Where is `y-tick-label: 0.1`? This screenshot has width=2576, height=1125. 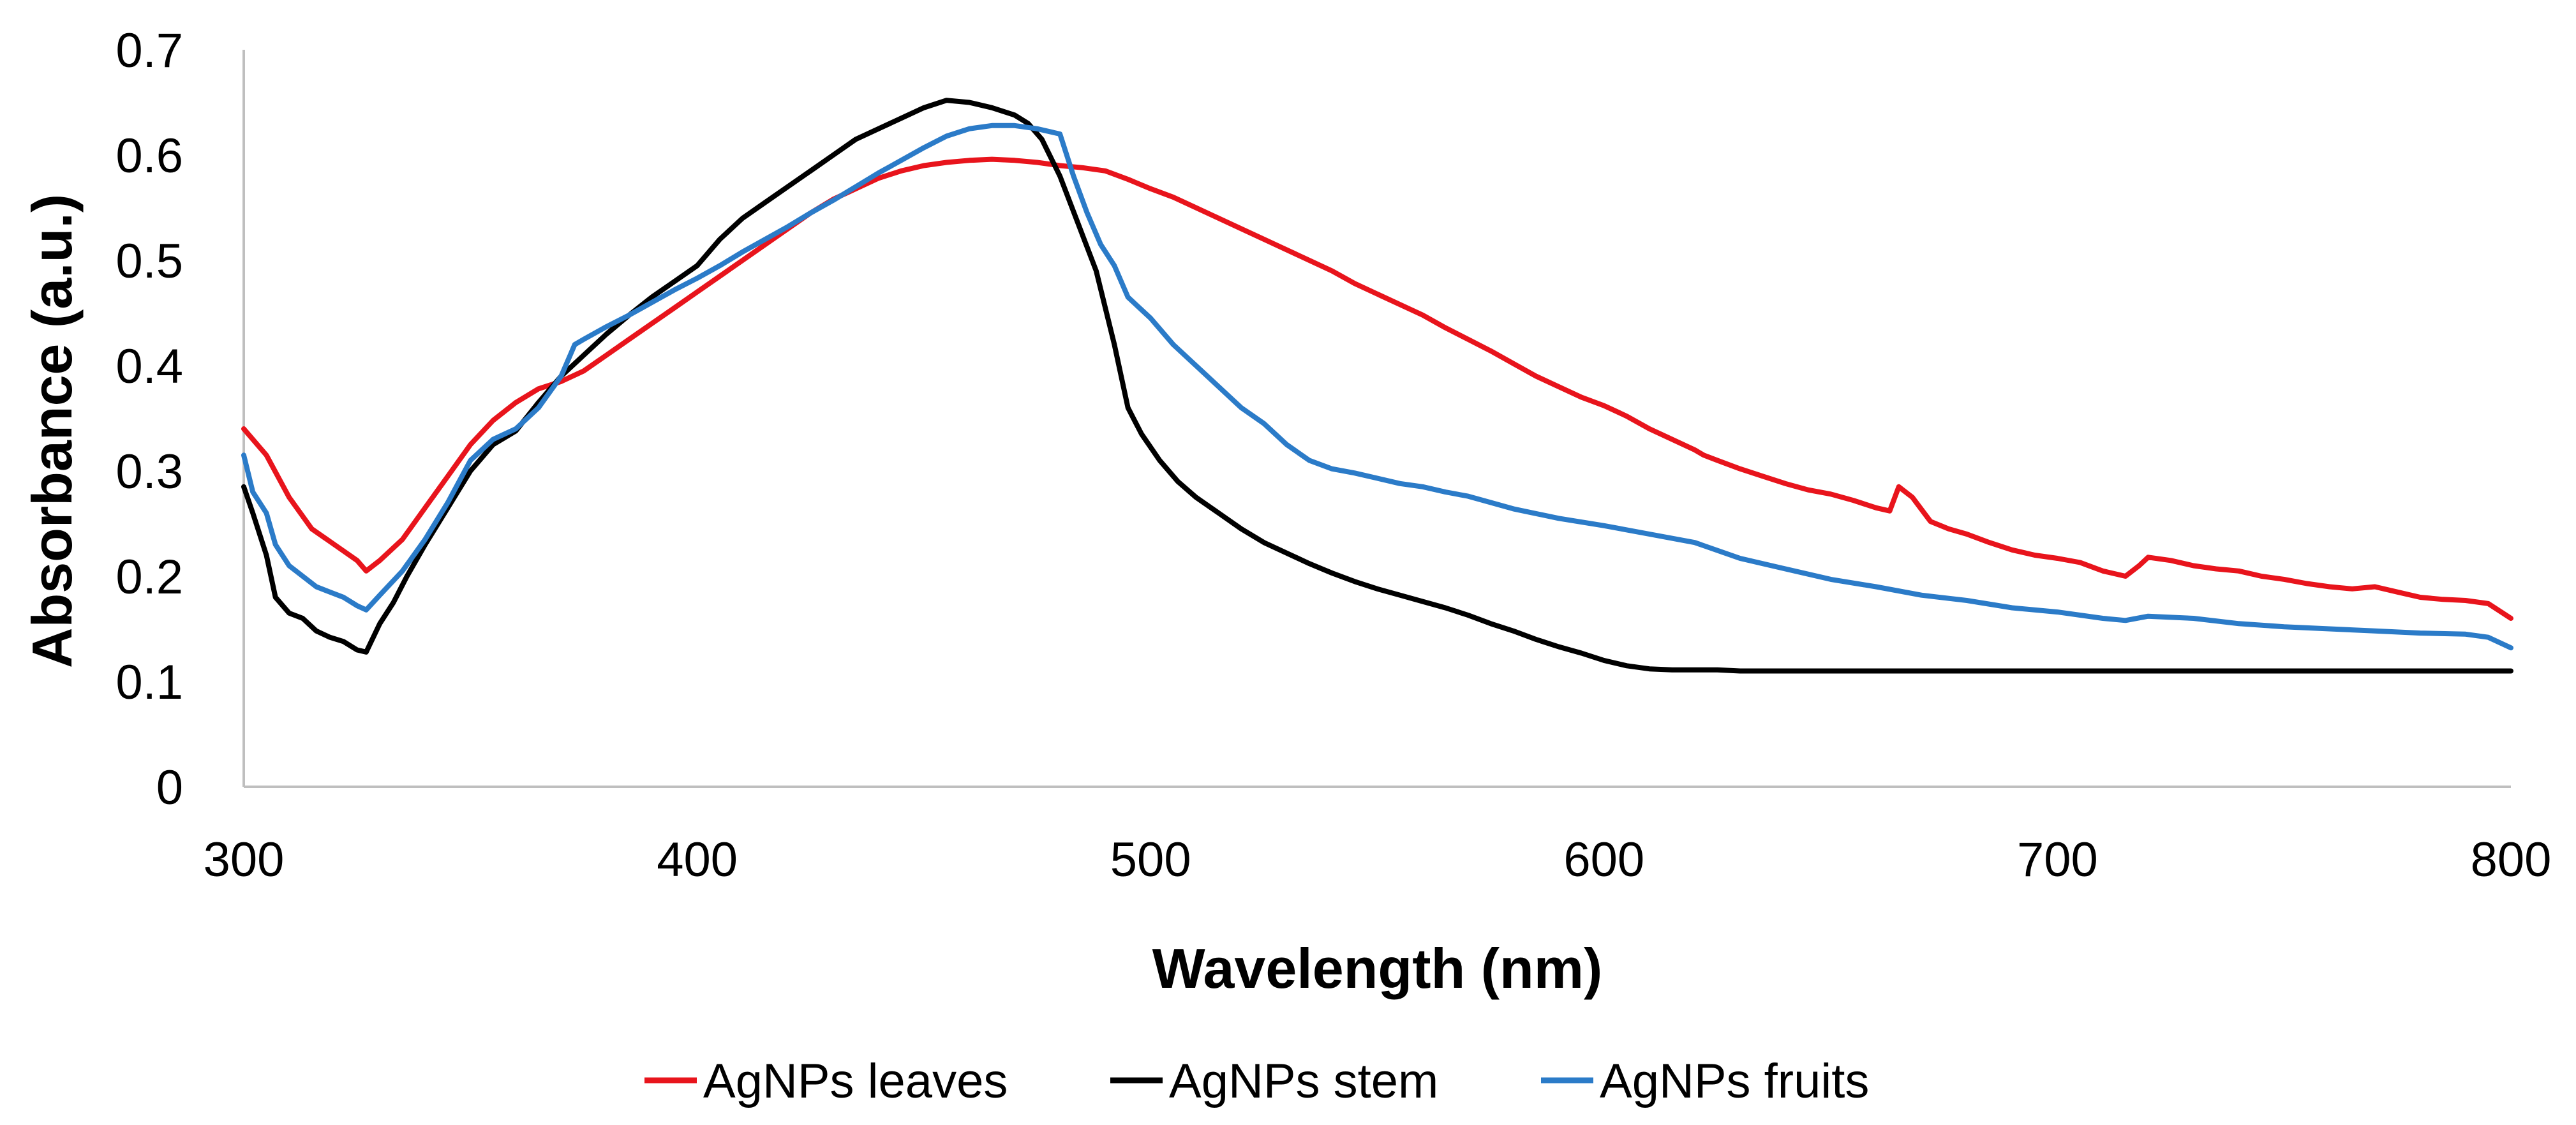
y-tick-label: 0.1 is located at coordinates (149, 682).